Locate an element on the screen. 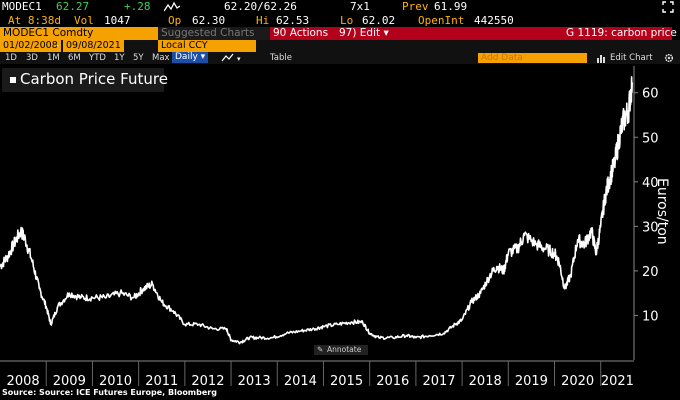 The width and height of the screenshot is (680, 400). chart-controls: 01/02/2008 - 09/08/2021 Local CCY 1D is located at coordinates (340, 51).